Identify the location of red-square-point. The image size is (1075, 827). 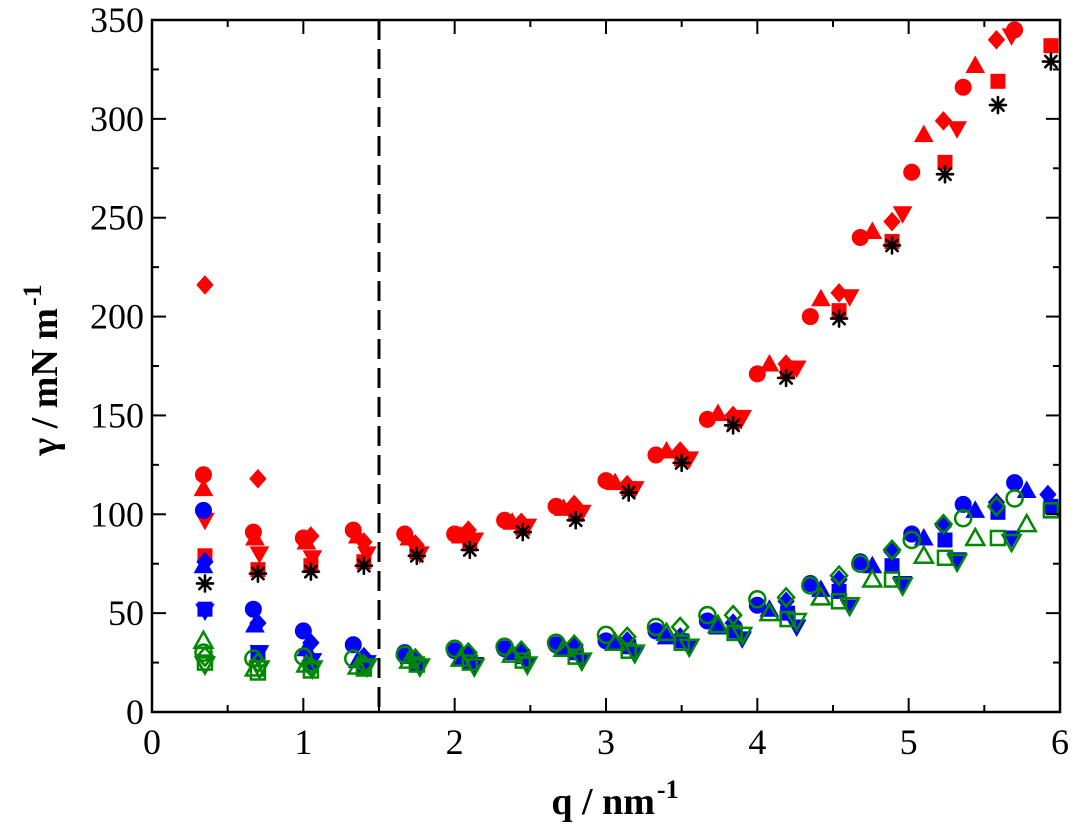
(998, 81).